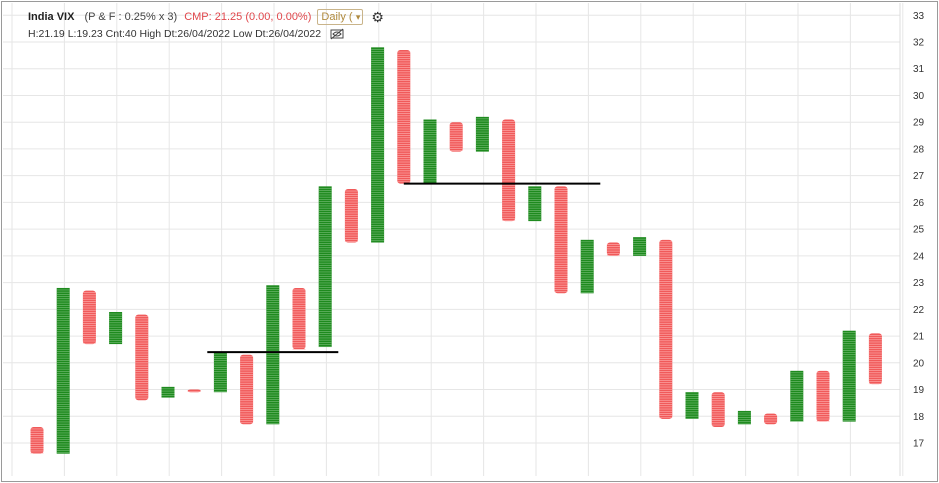 This screenshot has height=483, width=939. I want to click on y-tick-label: 26, so click(919, 203).